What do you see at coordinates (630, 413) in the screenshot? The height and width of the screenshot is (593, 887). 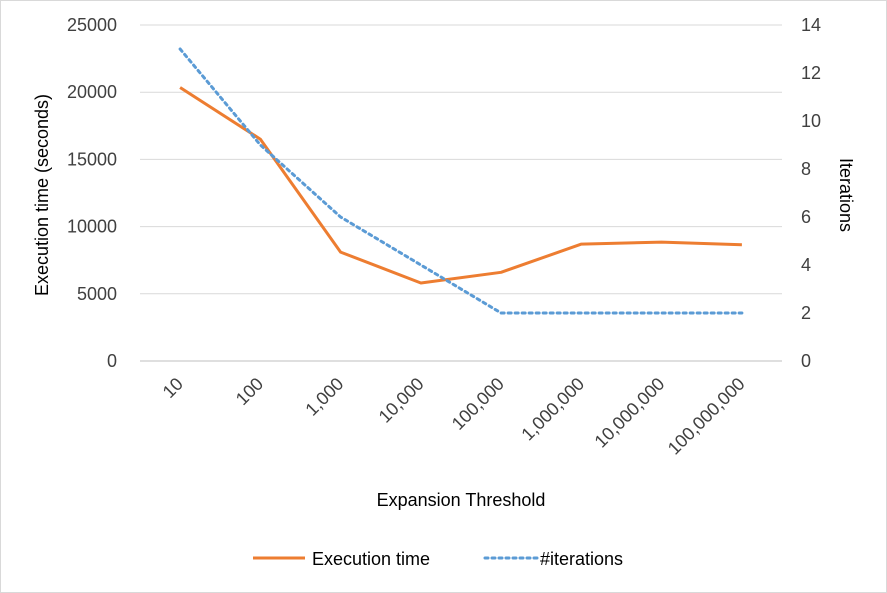 I see `x-tick-label: 10,000,000` at bounding box center [630, 413].